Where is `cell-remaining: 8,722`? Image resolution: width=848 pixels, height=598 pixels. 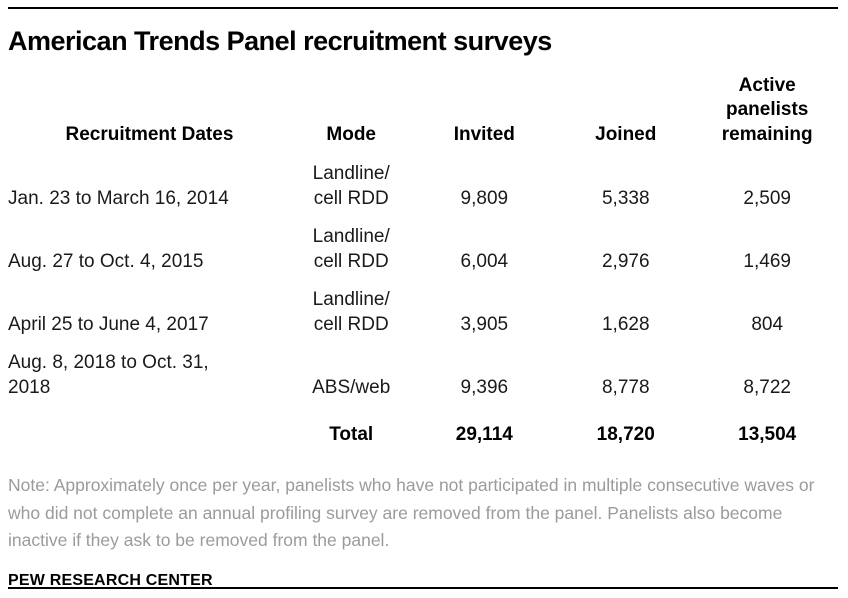 cell-remaining: 8,722 is located at coordinates (767, 387).